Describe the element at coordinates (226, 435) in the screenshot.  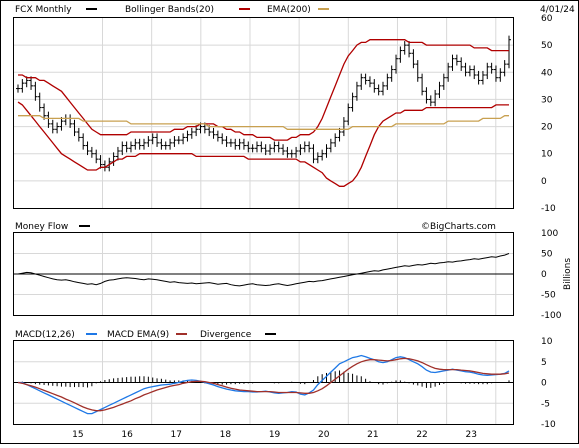
I see `x-tick-label: 18` at that location.